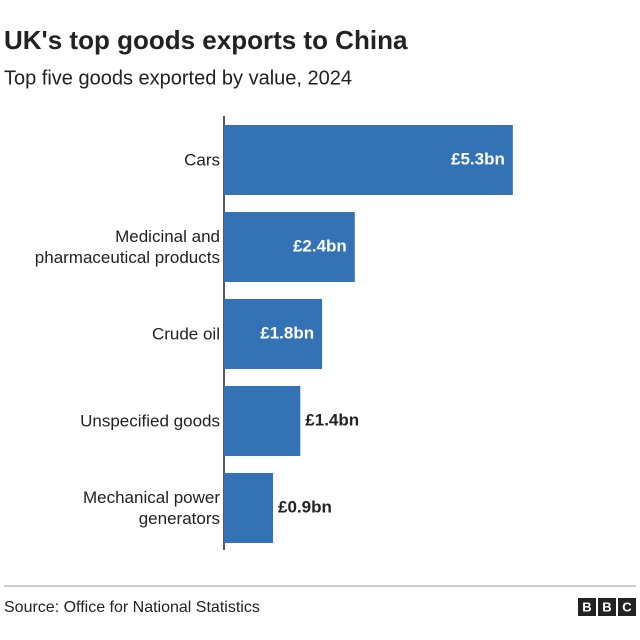 Image resolution: width=640 pixels, height=640 pixels. Describe the element at coordinates (320, 245) in the screenshot. I see `value-label: £2.4bn` at that location.